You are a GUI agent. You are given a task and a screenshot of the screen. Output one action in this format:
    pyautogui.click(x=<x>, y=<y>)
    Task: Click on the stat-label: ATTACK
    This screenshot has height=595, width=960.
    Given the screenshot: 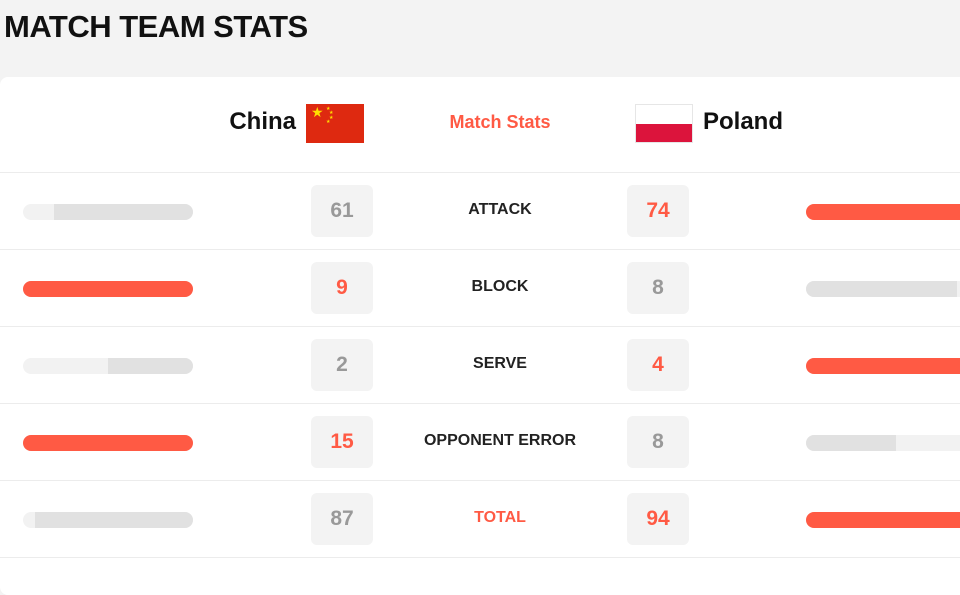 What is the action you would take?
    pyautogui.click(x=500, y=209)
    